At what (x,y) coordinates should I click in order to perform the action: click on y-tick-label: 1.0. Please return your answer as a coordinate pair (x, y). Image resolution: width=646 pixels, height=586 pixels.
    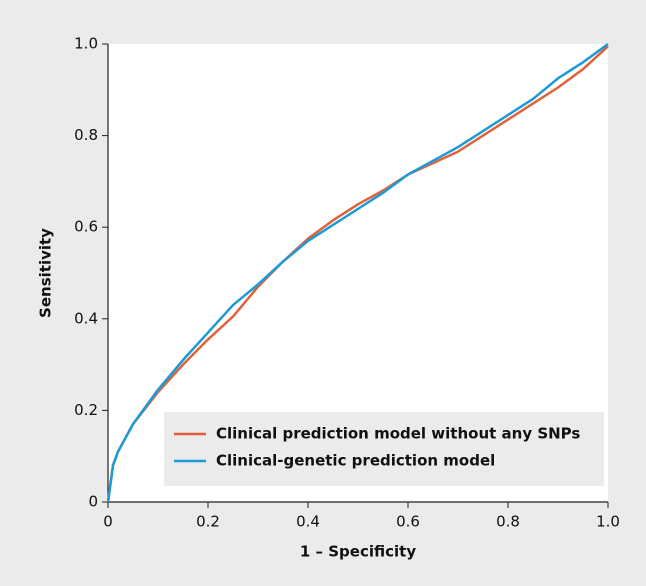
    Looking at the image, I should click on (86, 44).